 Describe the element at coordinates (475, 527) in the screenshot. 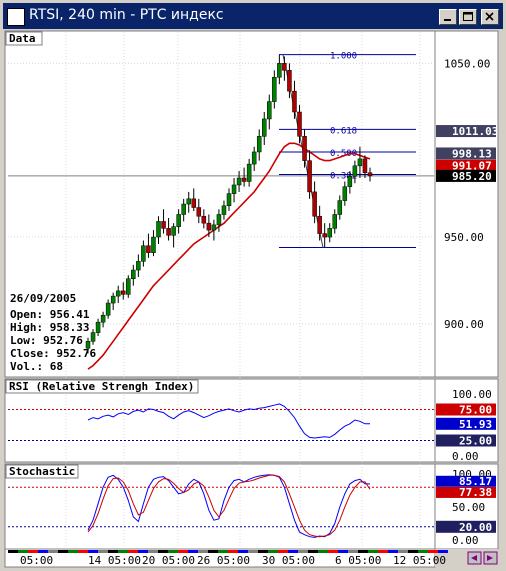

I see `level-box-label: 20.00` at that location.